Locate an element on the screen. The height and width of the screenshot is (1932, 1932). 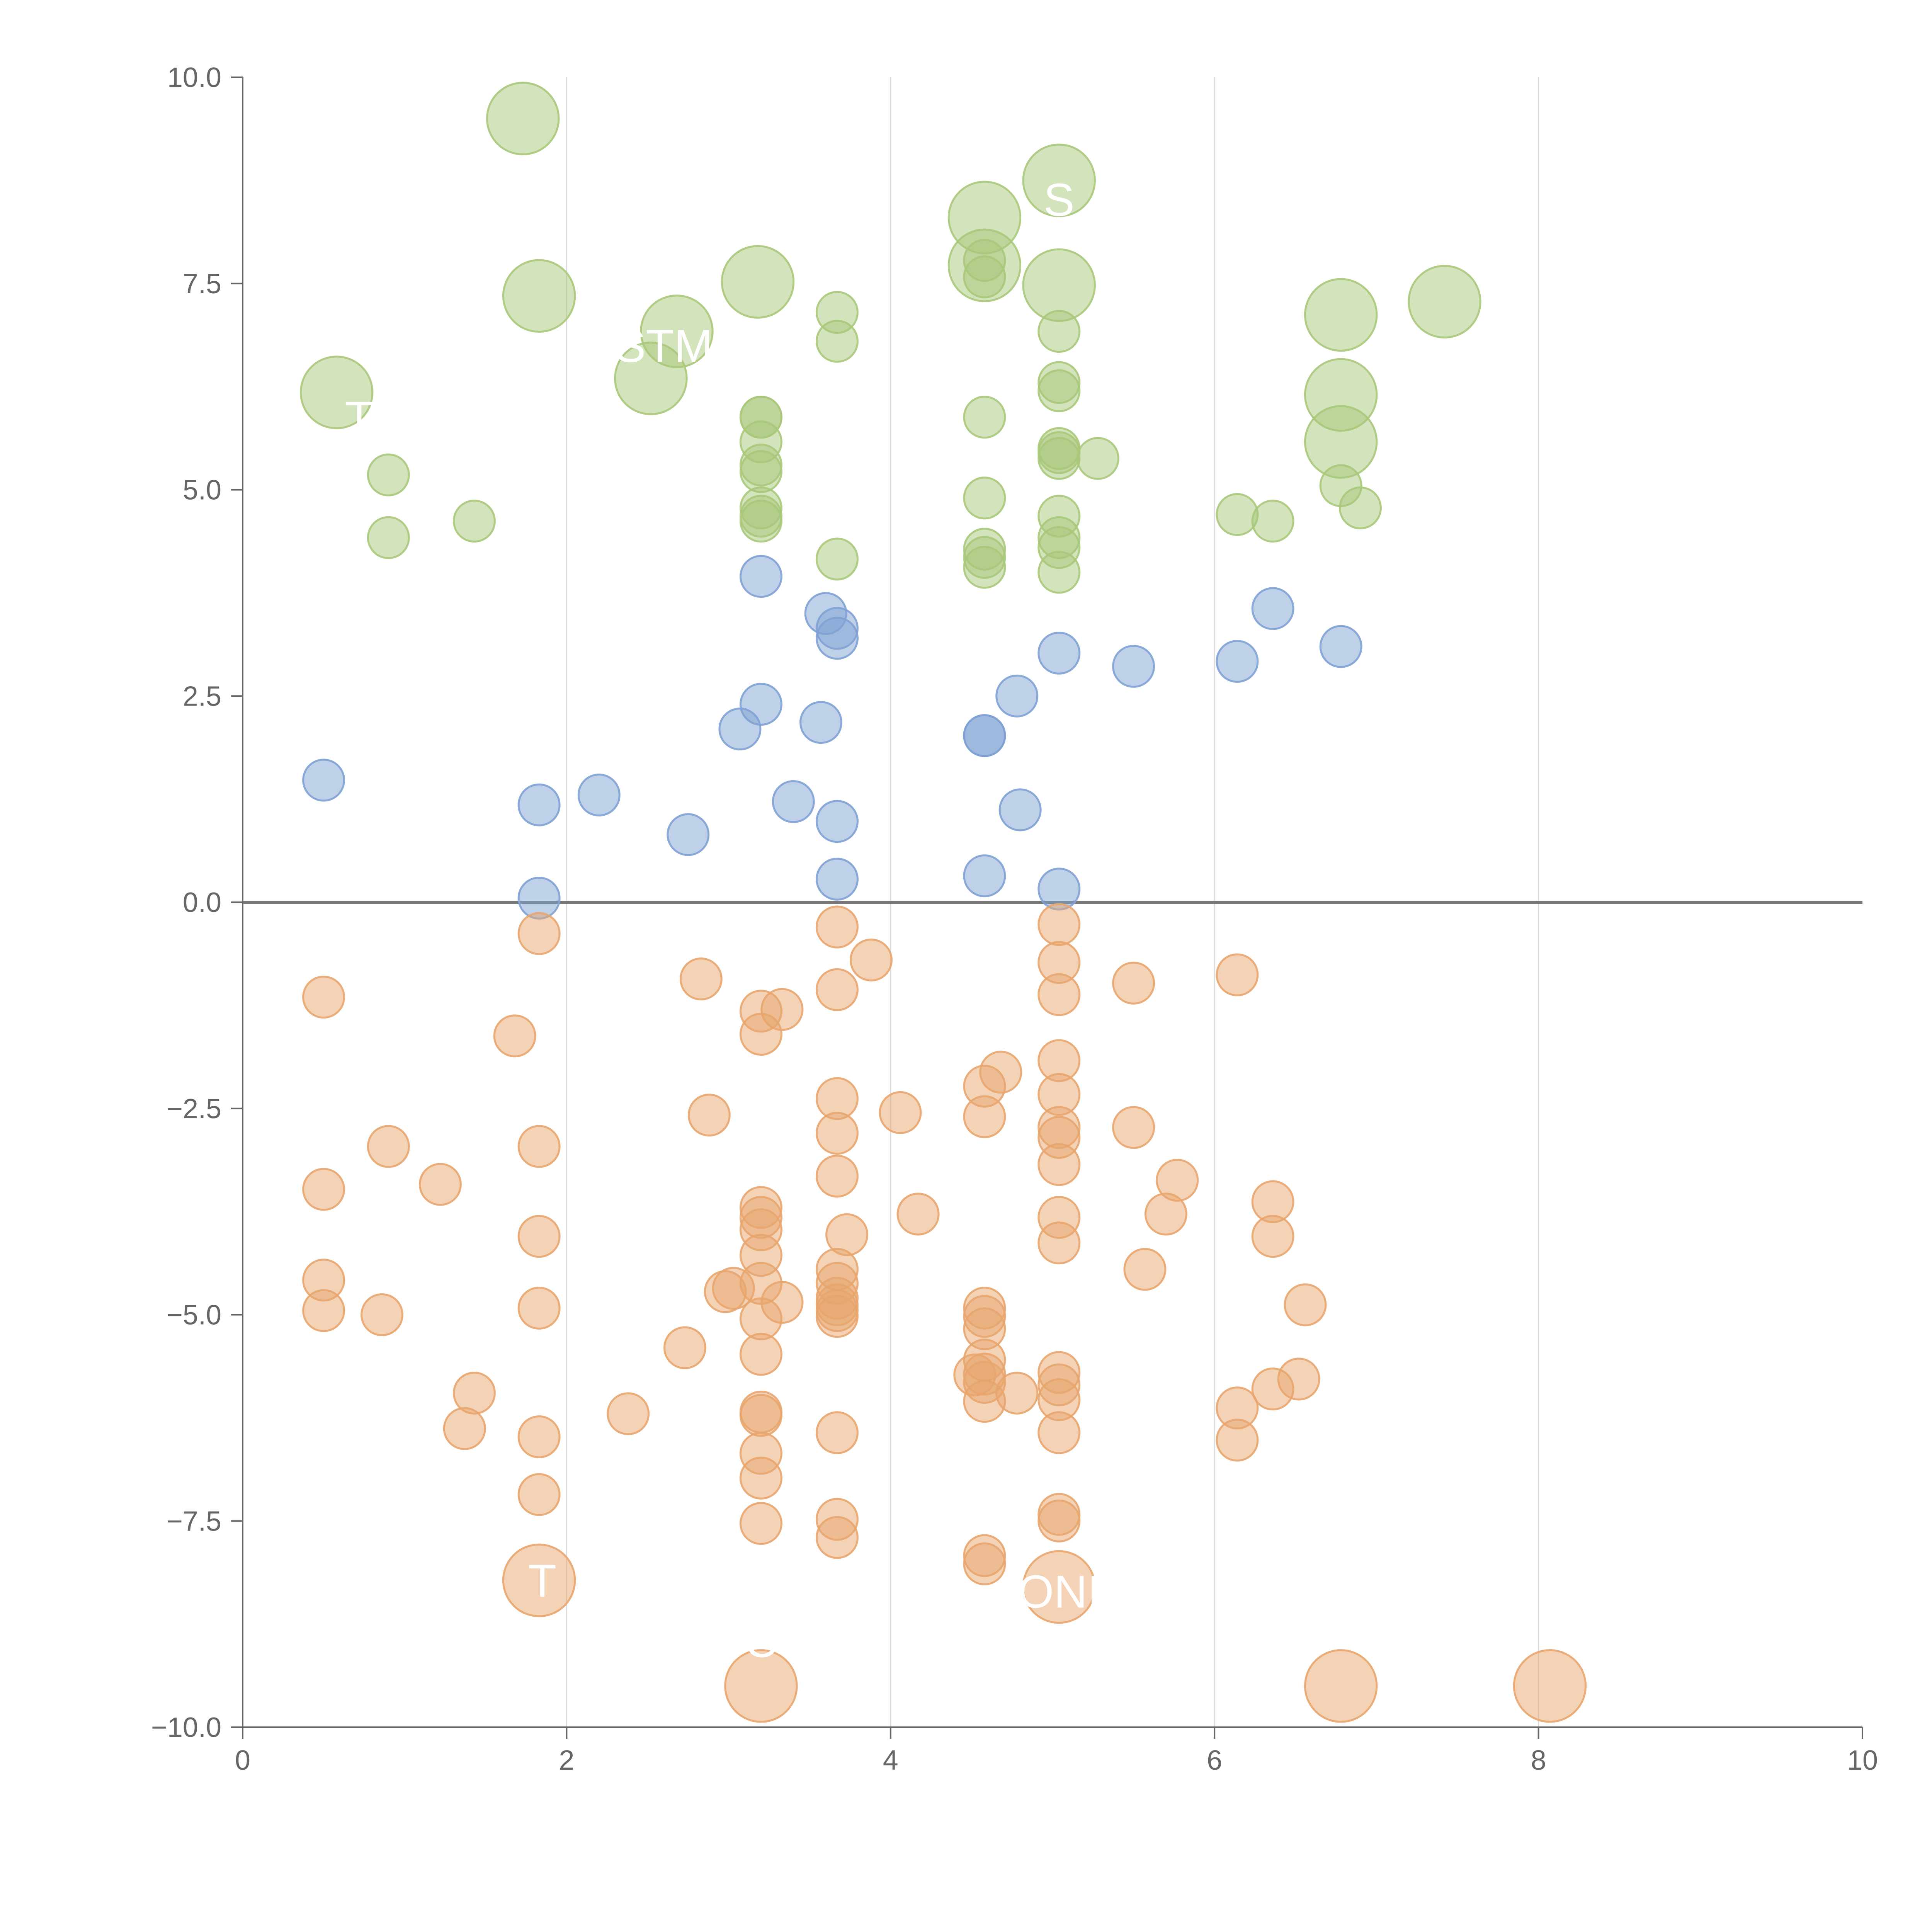
y-tick-label: −5.0 is located at coordinates (194, 1315).